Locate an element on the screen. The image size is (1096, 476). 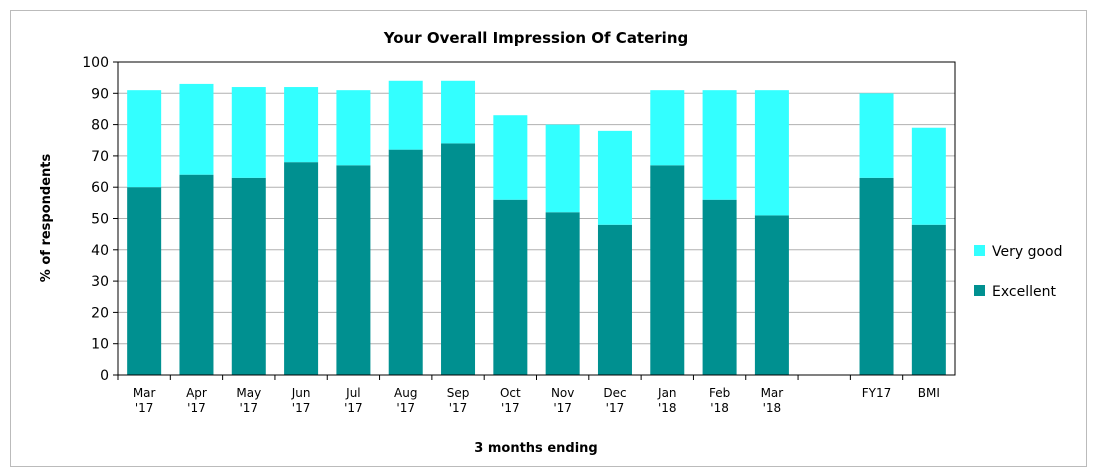
x-tick-label: Oct '17 is located at coordinates (510, 400).